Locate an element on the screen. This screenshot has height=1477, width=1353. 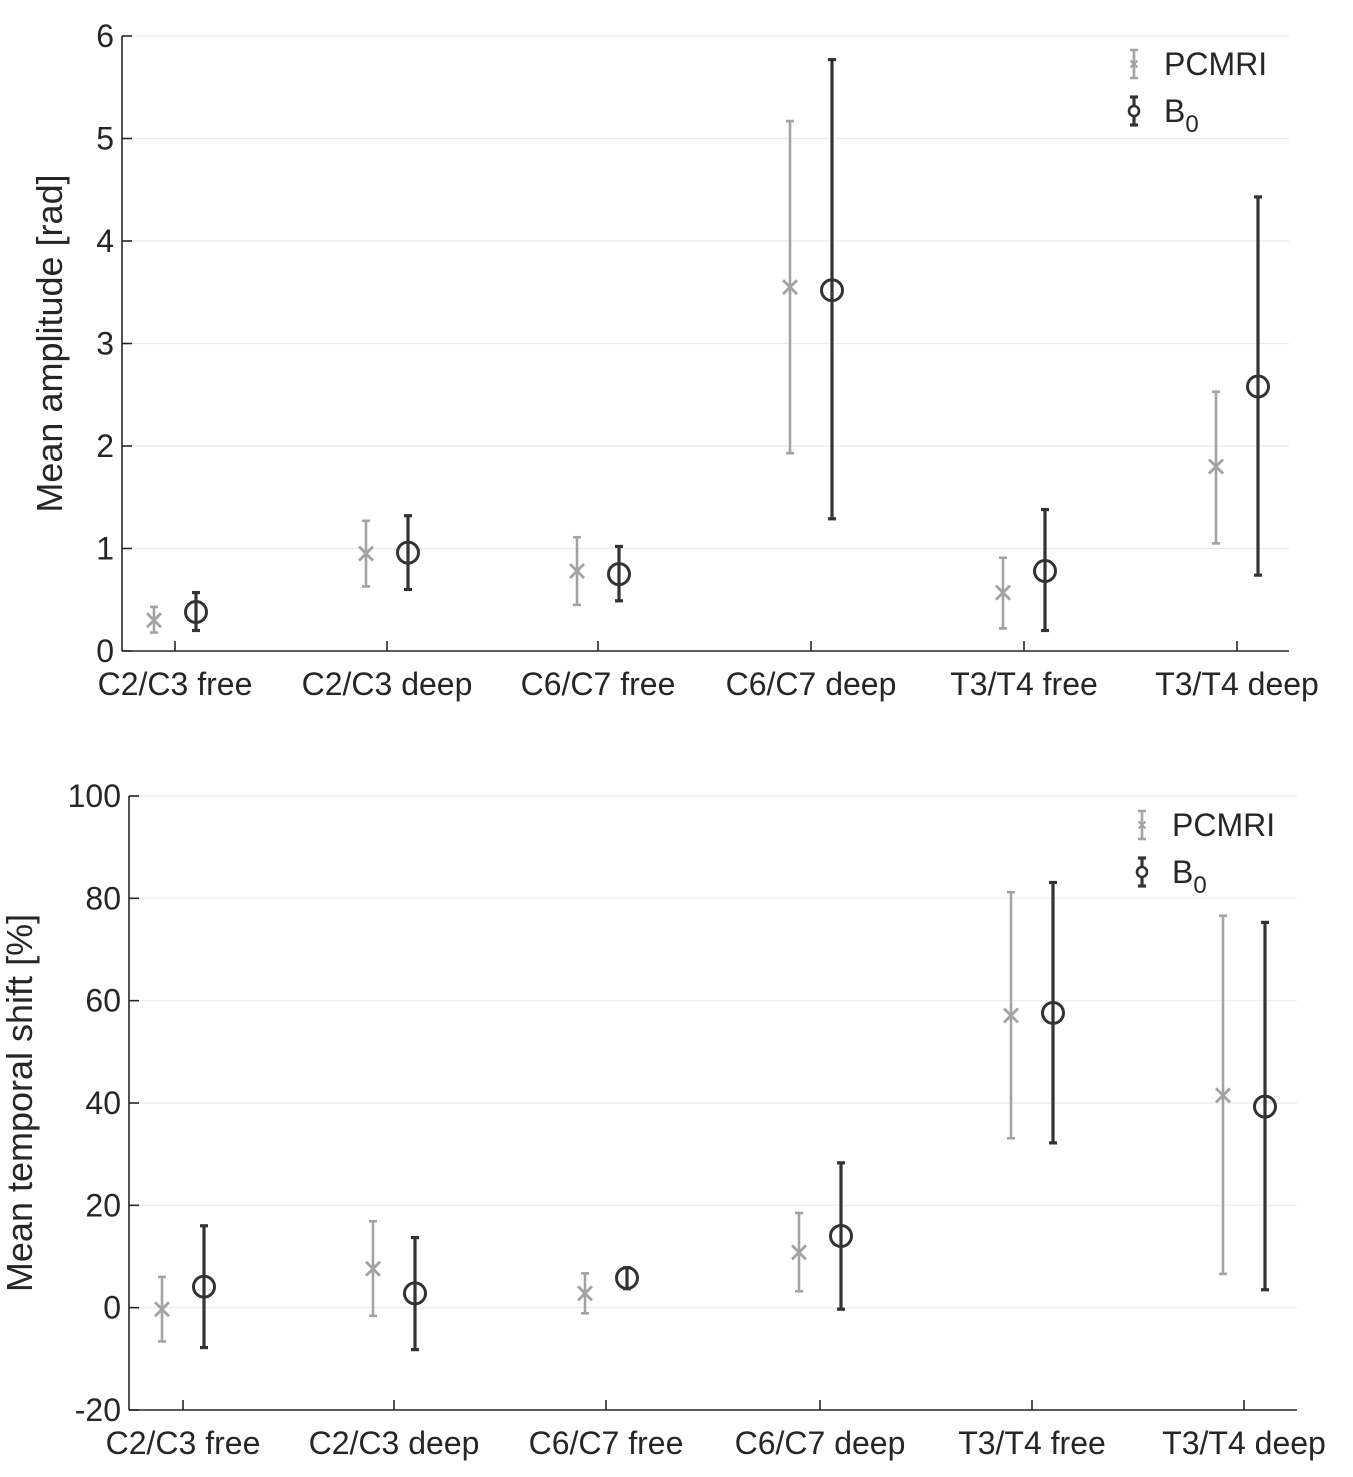
y-tick-label: 3 is located at coordinates (105, 344).